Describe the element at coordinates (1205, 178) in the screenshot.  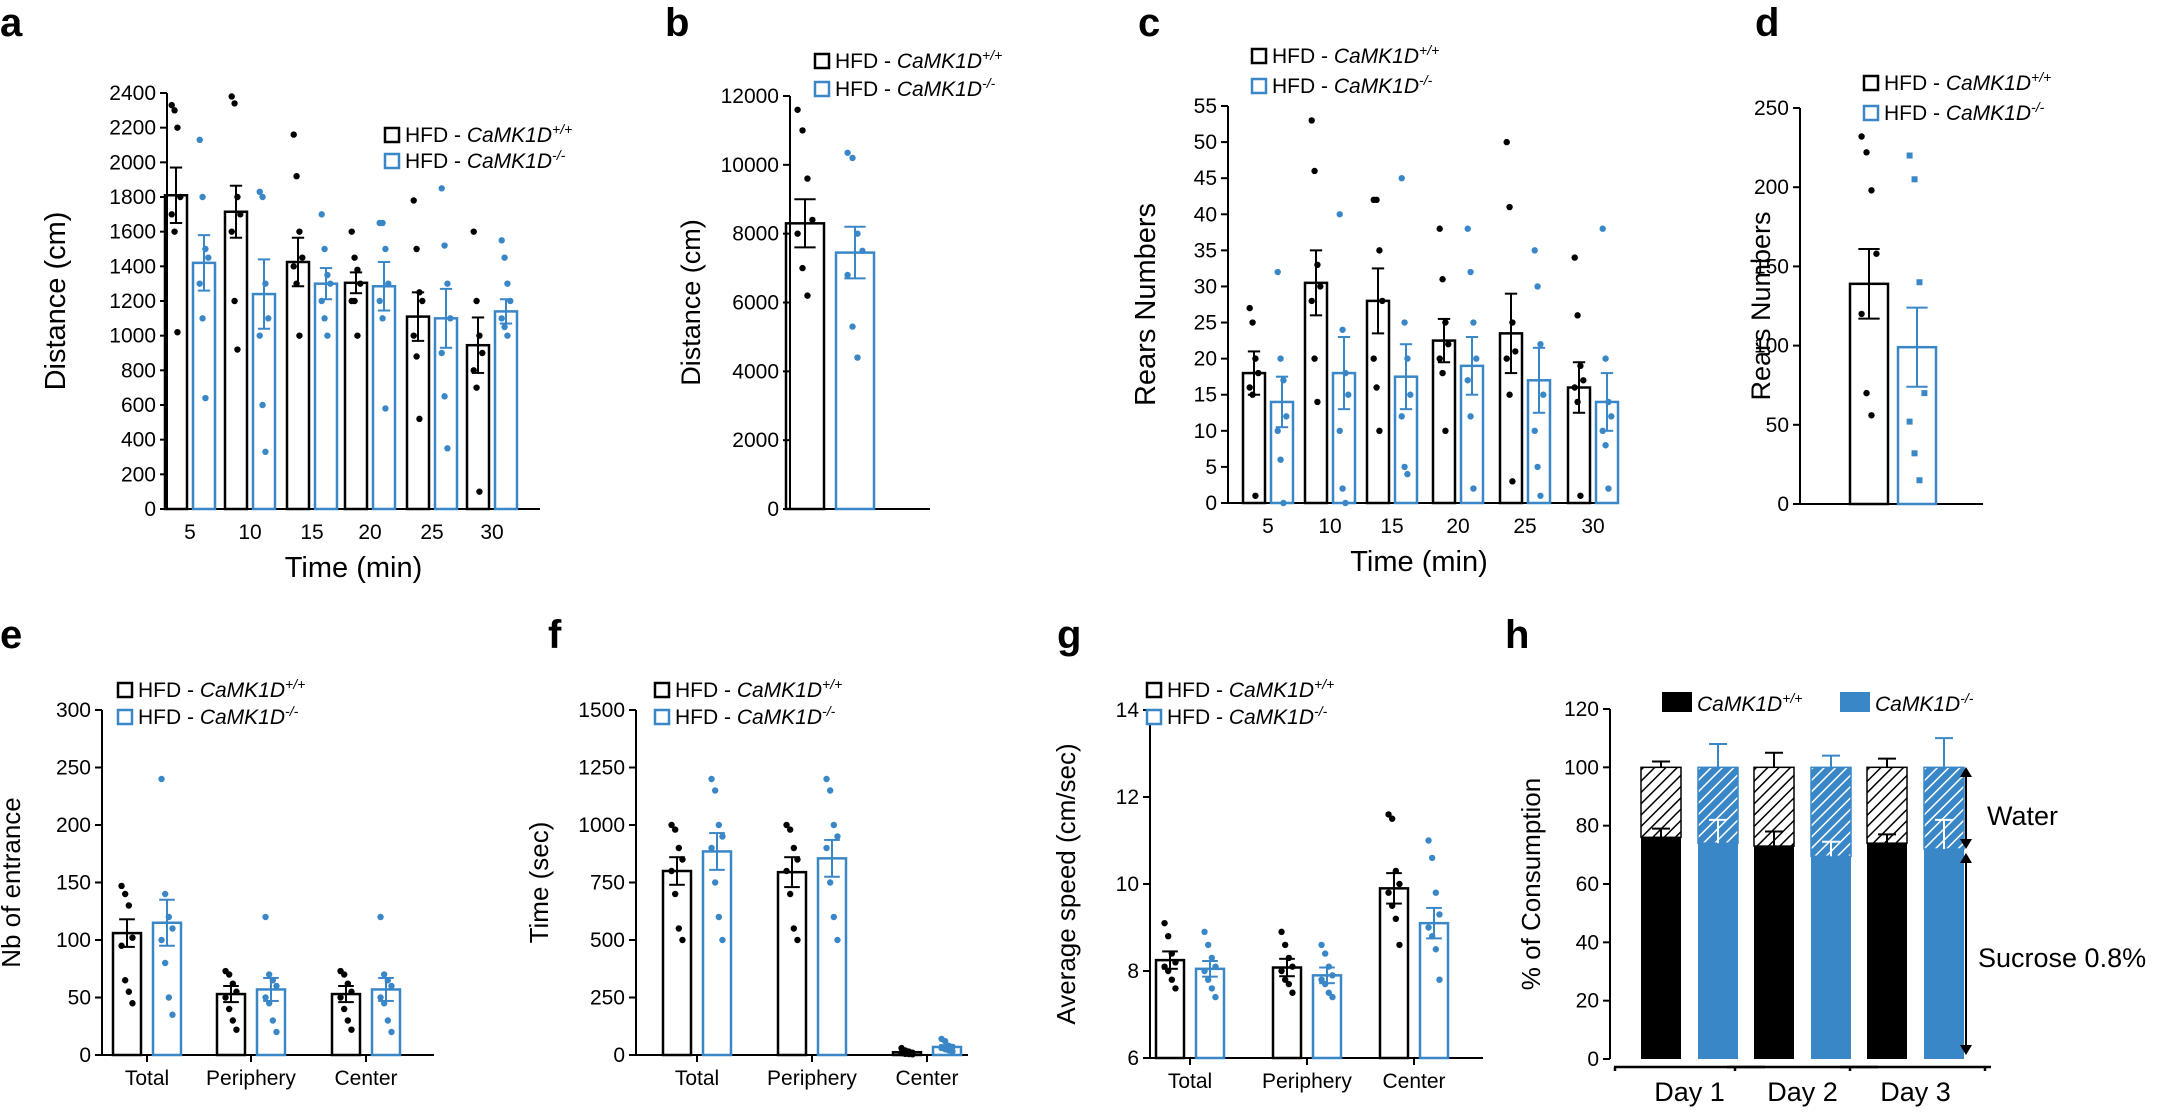
I see `y-tick-label: 45` at that location.